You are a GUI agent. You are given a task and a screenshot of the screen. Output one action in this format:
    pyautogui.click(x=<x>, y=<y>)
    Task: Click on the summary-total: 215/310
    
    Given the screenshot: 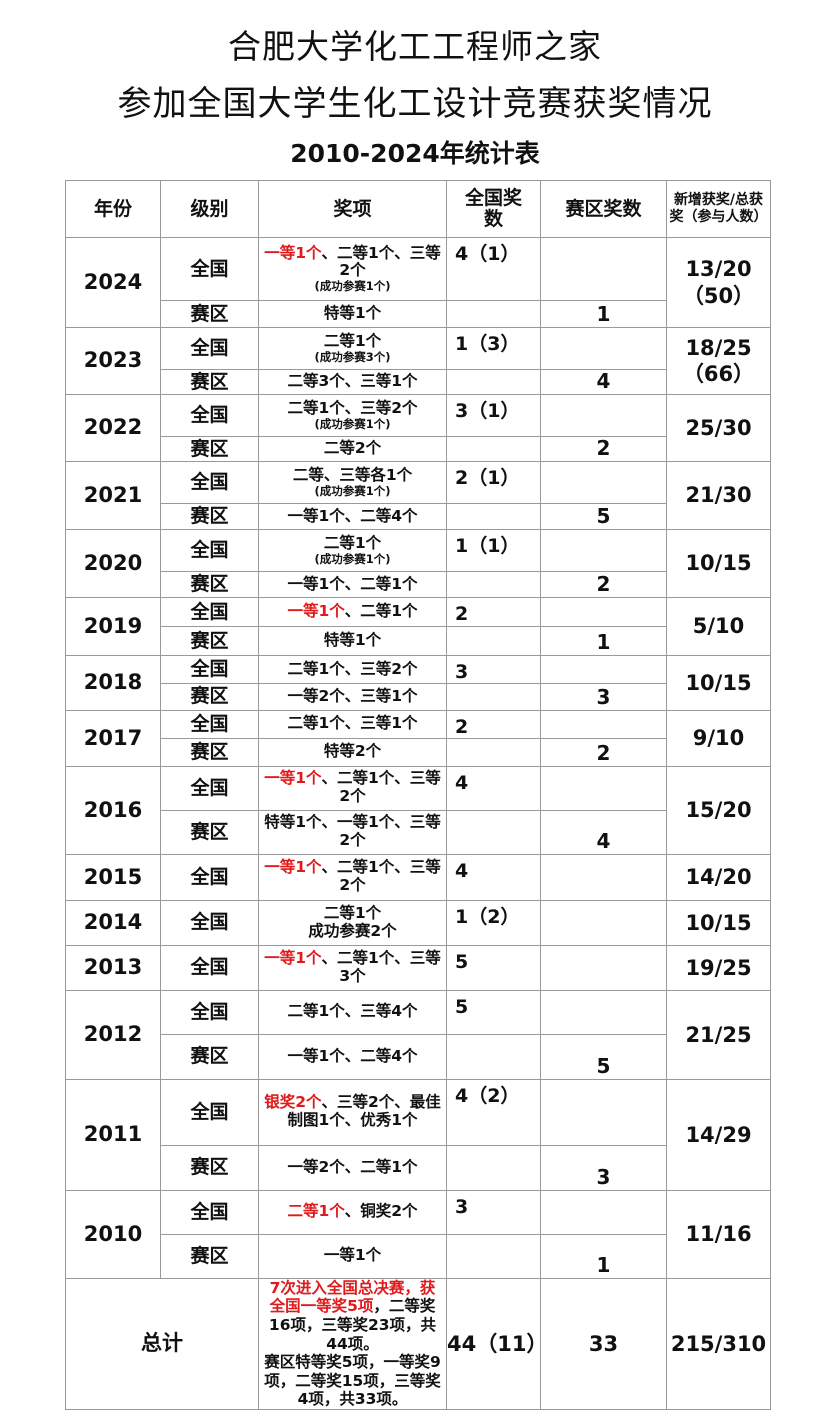 What is the action you would take?
    pyautogui.click(x=718, y=1343)
    